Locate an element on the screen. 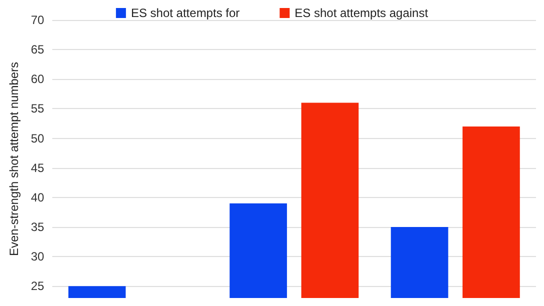 The height and width of the screenshot is (306, 544). y-tick-label: 50 is located at coordinates (37, 138).